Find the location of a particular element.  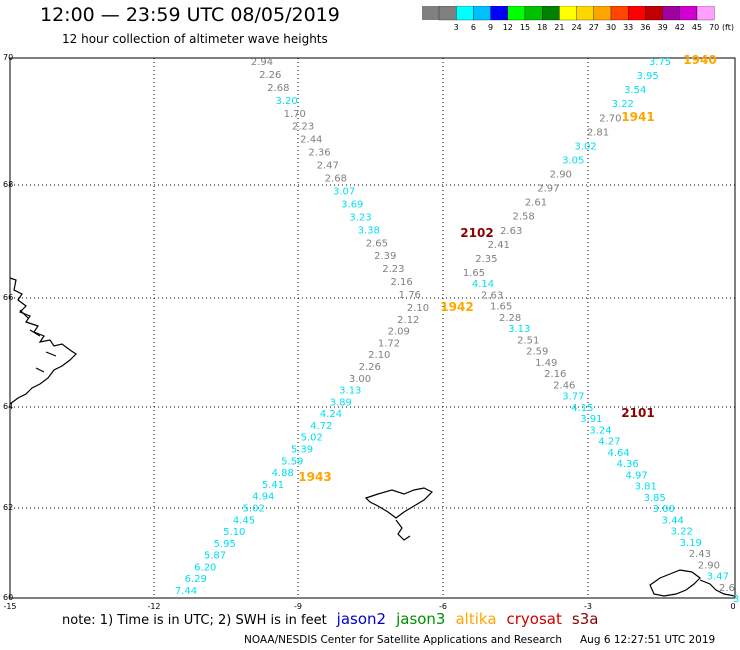

wave-value: 3 is located at coordinates (736, 599).